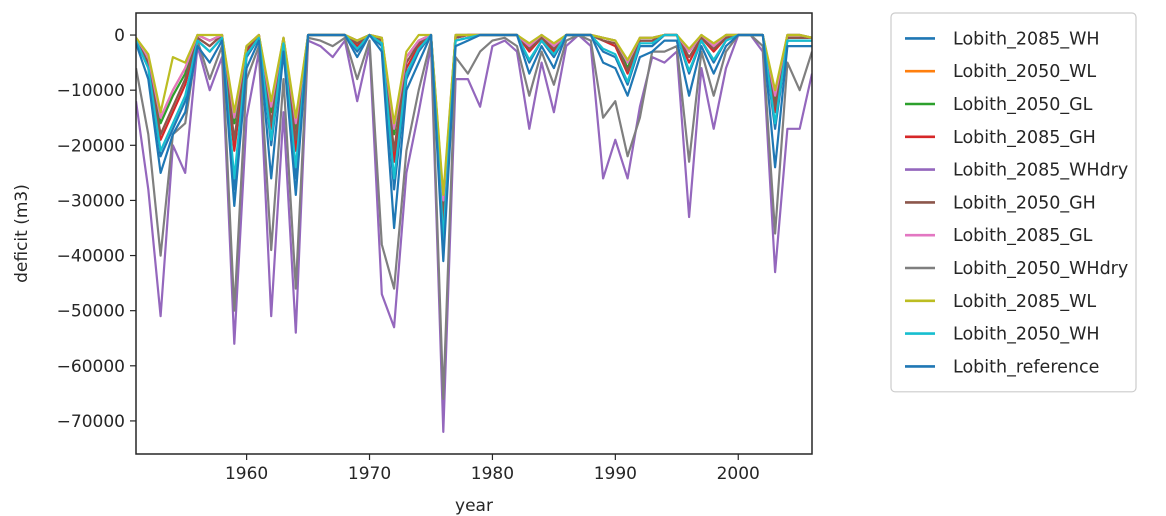  Describe the element at coordinates (1026, 335) in the screenshot. I see `legend-entry-label: Lobith_2050_WH` at that location.